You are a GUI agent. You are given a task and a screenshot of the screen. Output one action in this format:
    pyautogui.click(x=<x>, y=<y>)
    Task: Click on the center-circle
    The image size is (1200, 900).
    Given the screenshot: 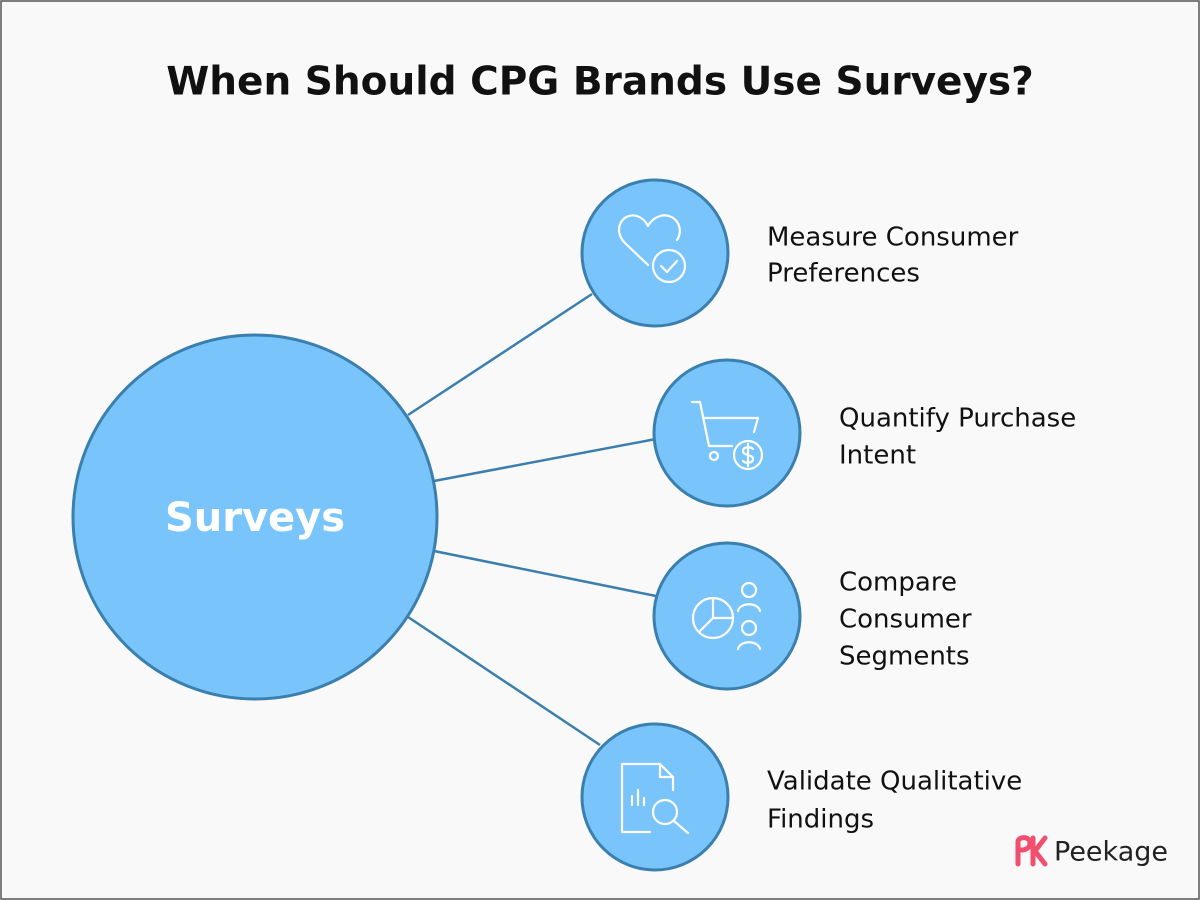 What is the action you would take?
    pyautogui.click(x=255, y=517)
    